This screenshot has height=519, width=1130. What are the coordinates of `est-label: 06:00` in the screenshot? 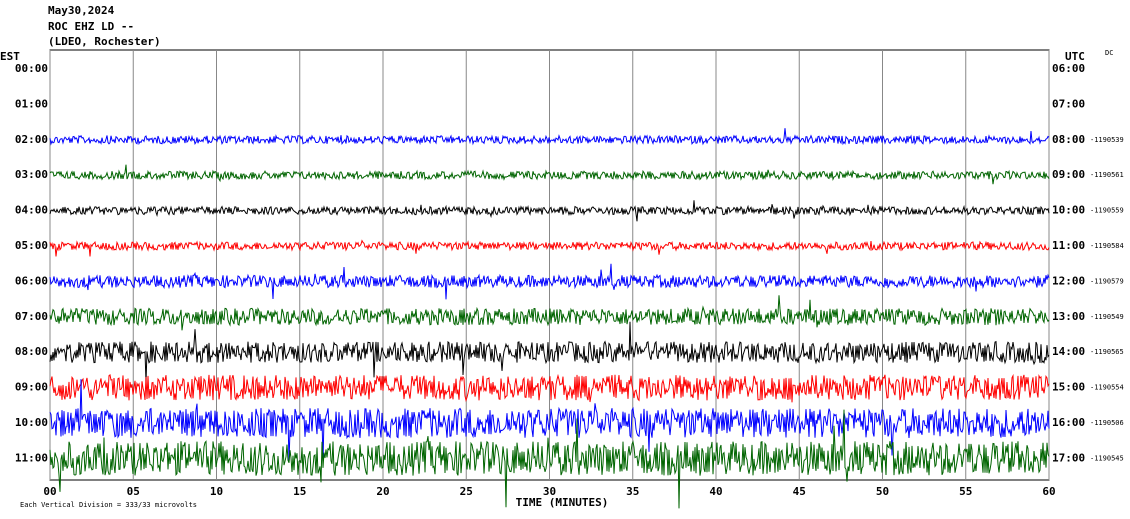 It's located at (31, 280).